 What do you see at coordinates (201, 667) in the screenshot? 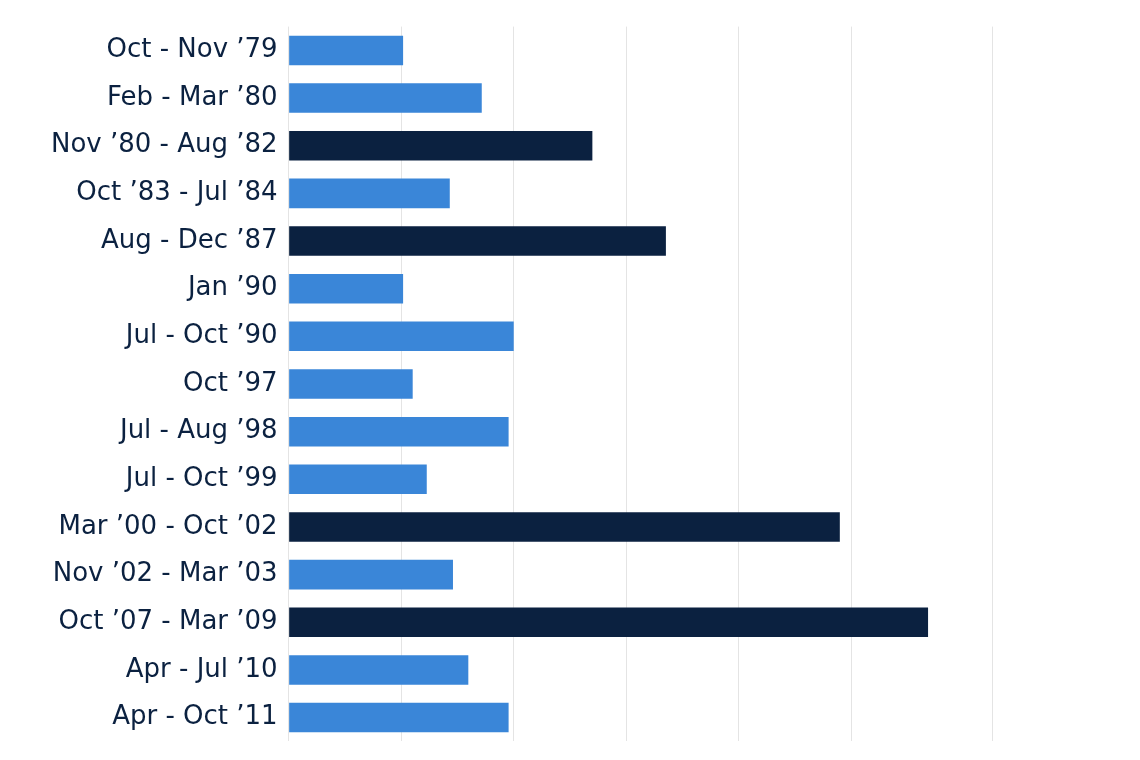
I see `y-tick-label: Apr - Jul ’10` at bounding box center [201, 667].